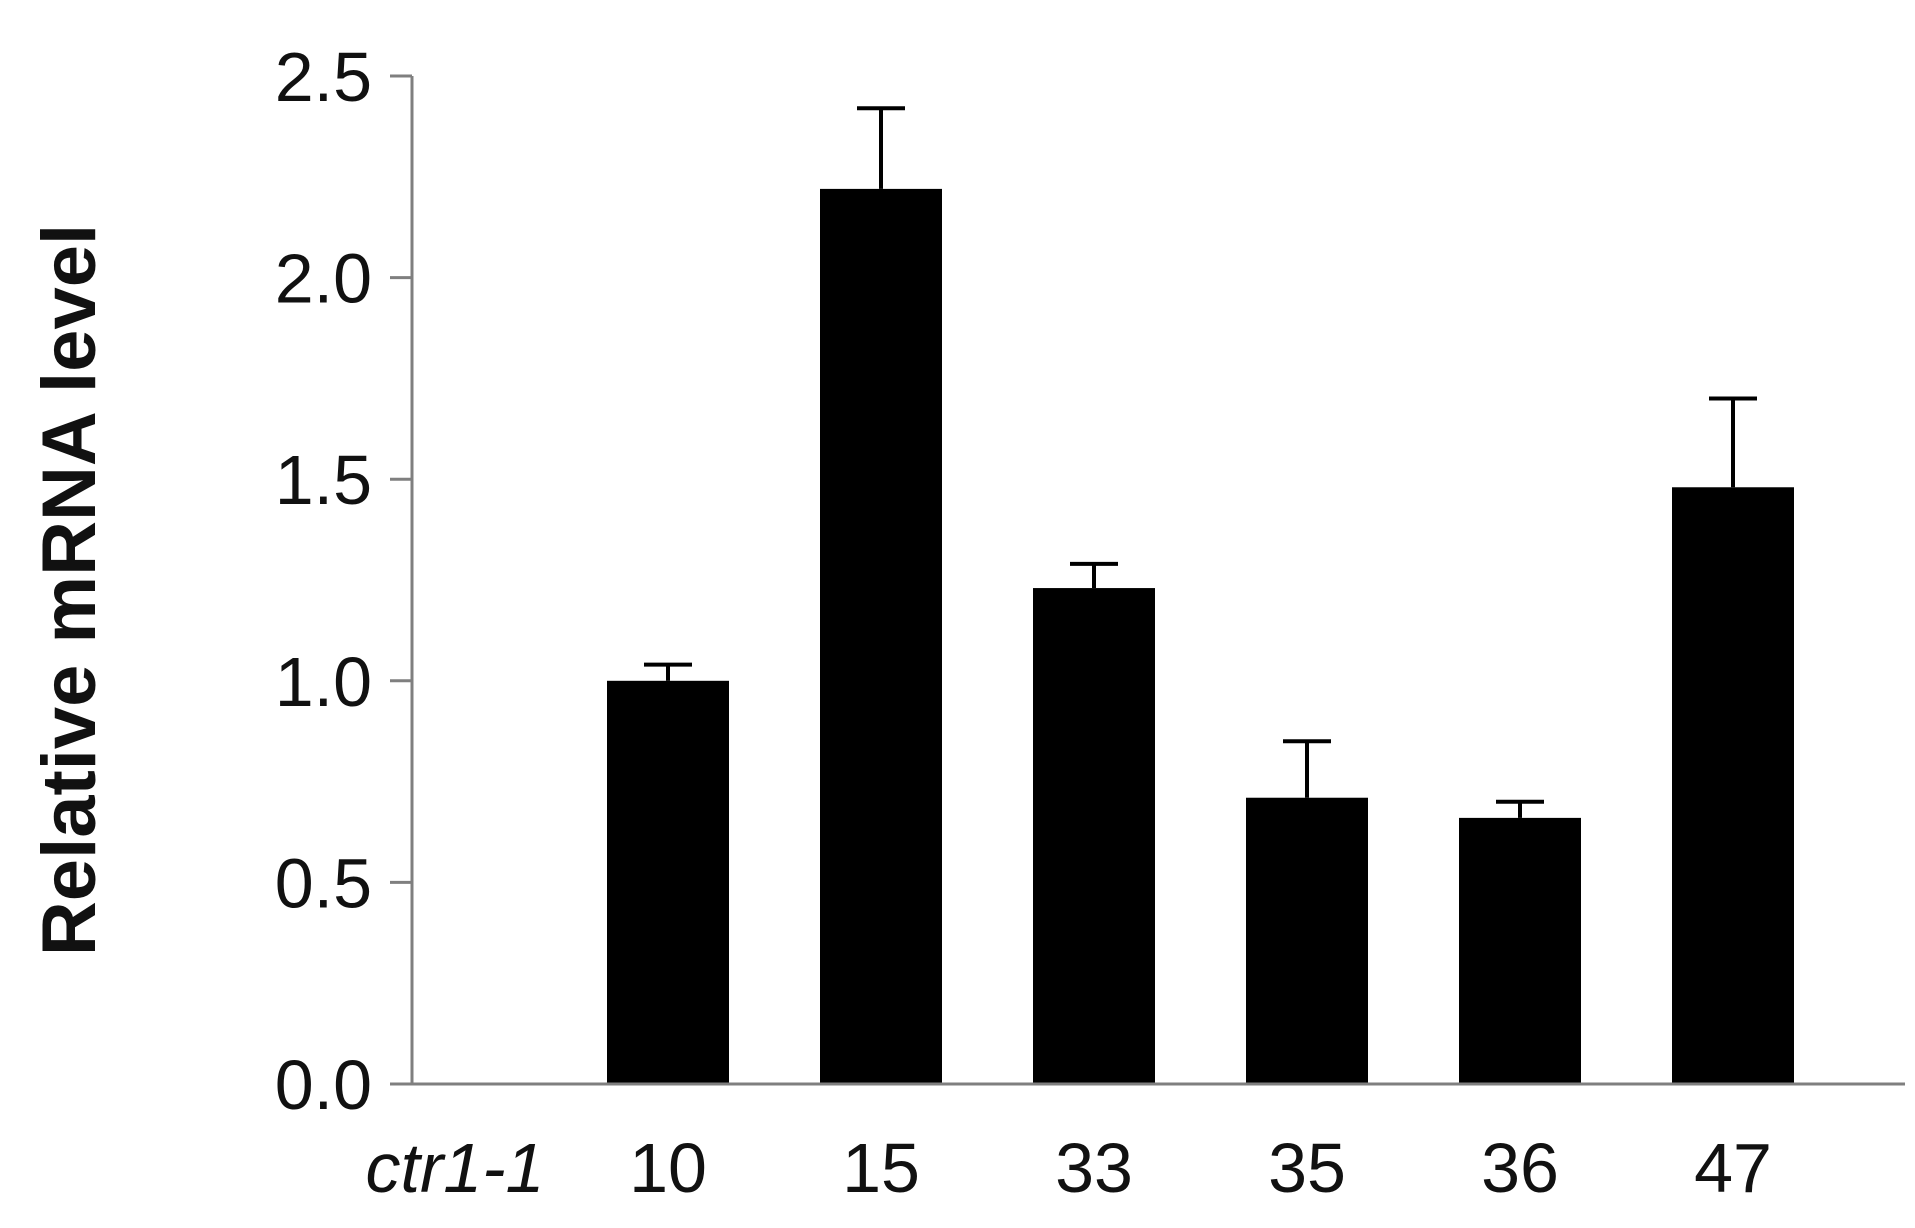  What do you see at coordinates (668, 1168) in the screenshot?
I see `x-tick-label: 10` at bounding box center [668, 1168].